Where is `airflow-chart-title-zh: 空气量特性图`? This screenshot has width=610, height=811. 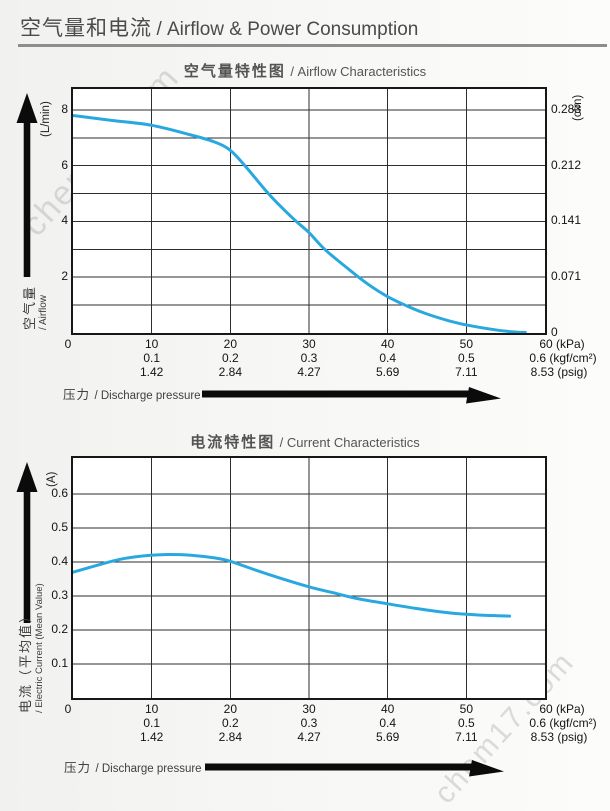
airflow-chart-title-zh: 空气量特性图 is located at coordinates (234, 71).